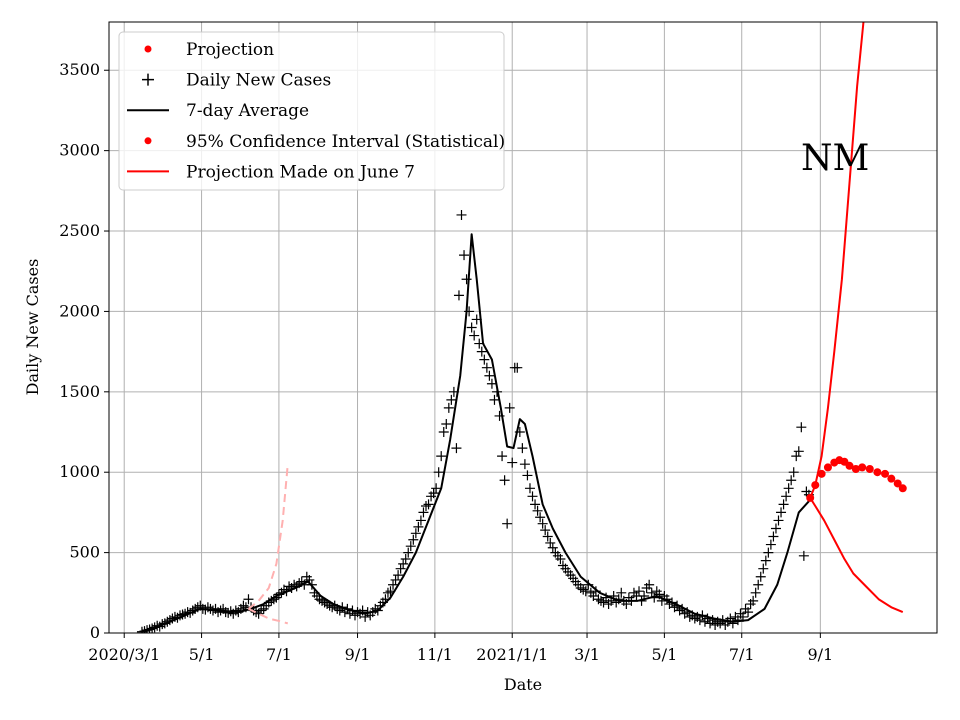  Describe the element at coordinates (279, 654) in the screenshot. I see `x-tick-label: 7/1` at that location.